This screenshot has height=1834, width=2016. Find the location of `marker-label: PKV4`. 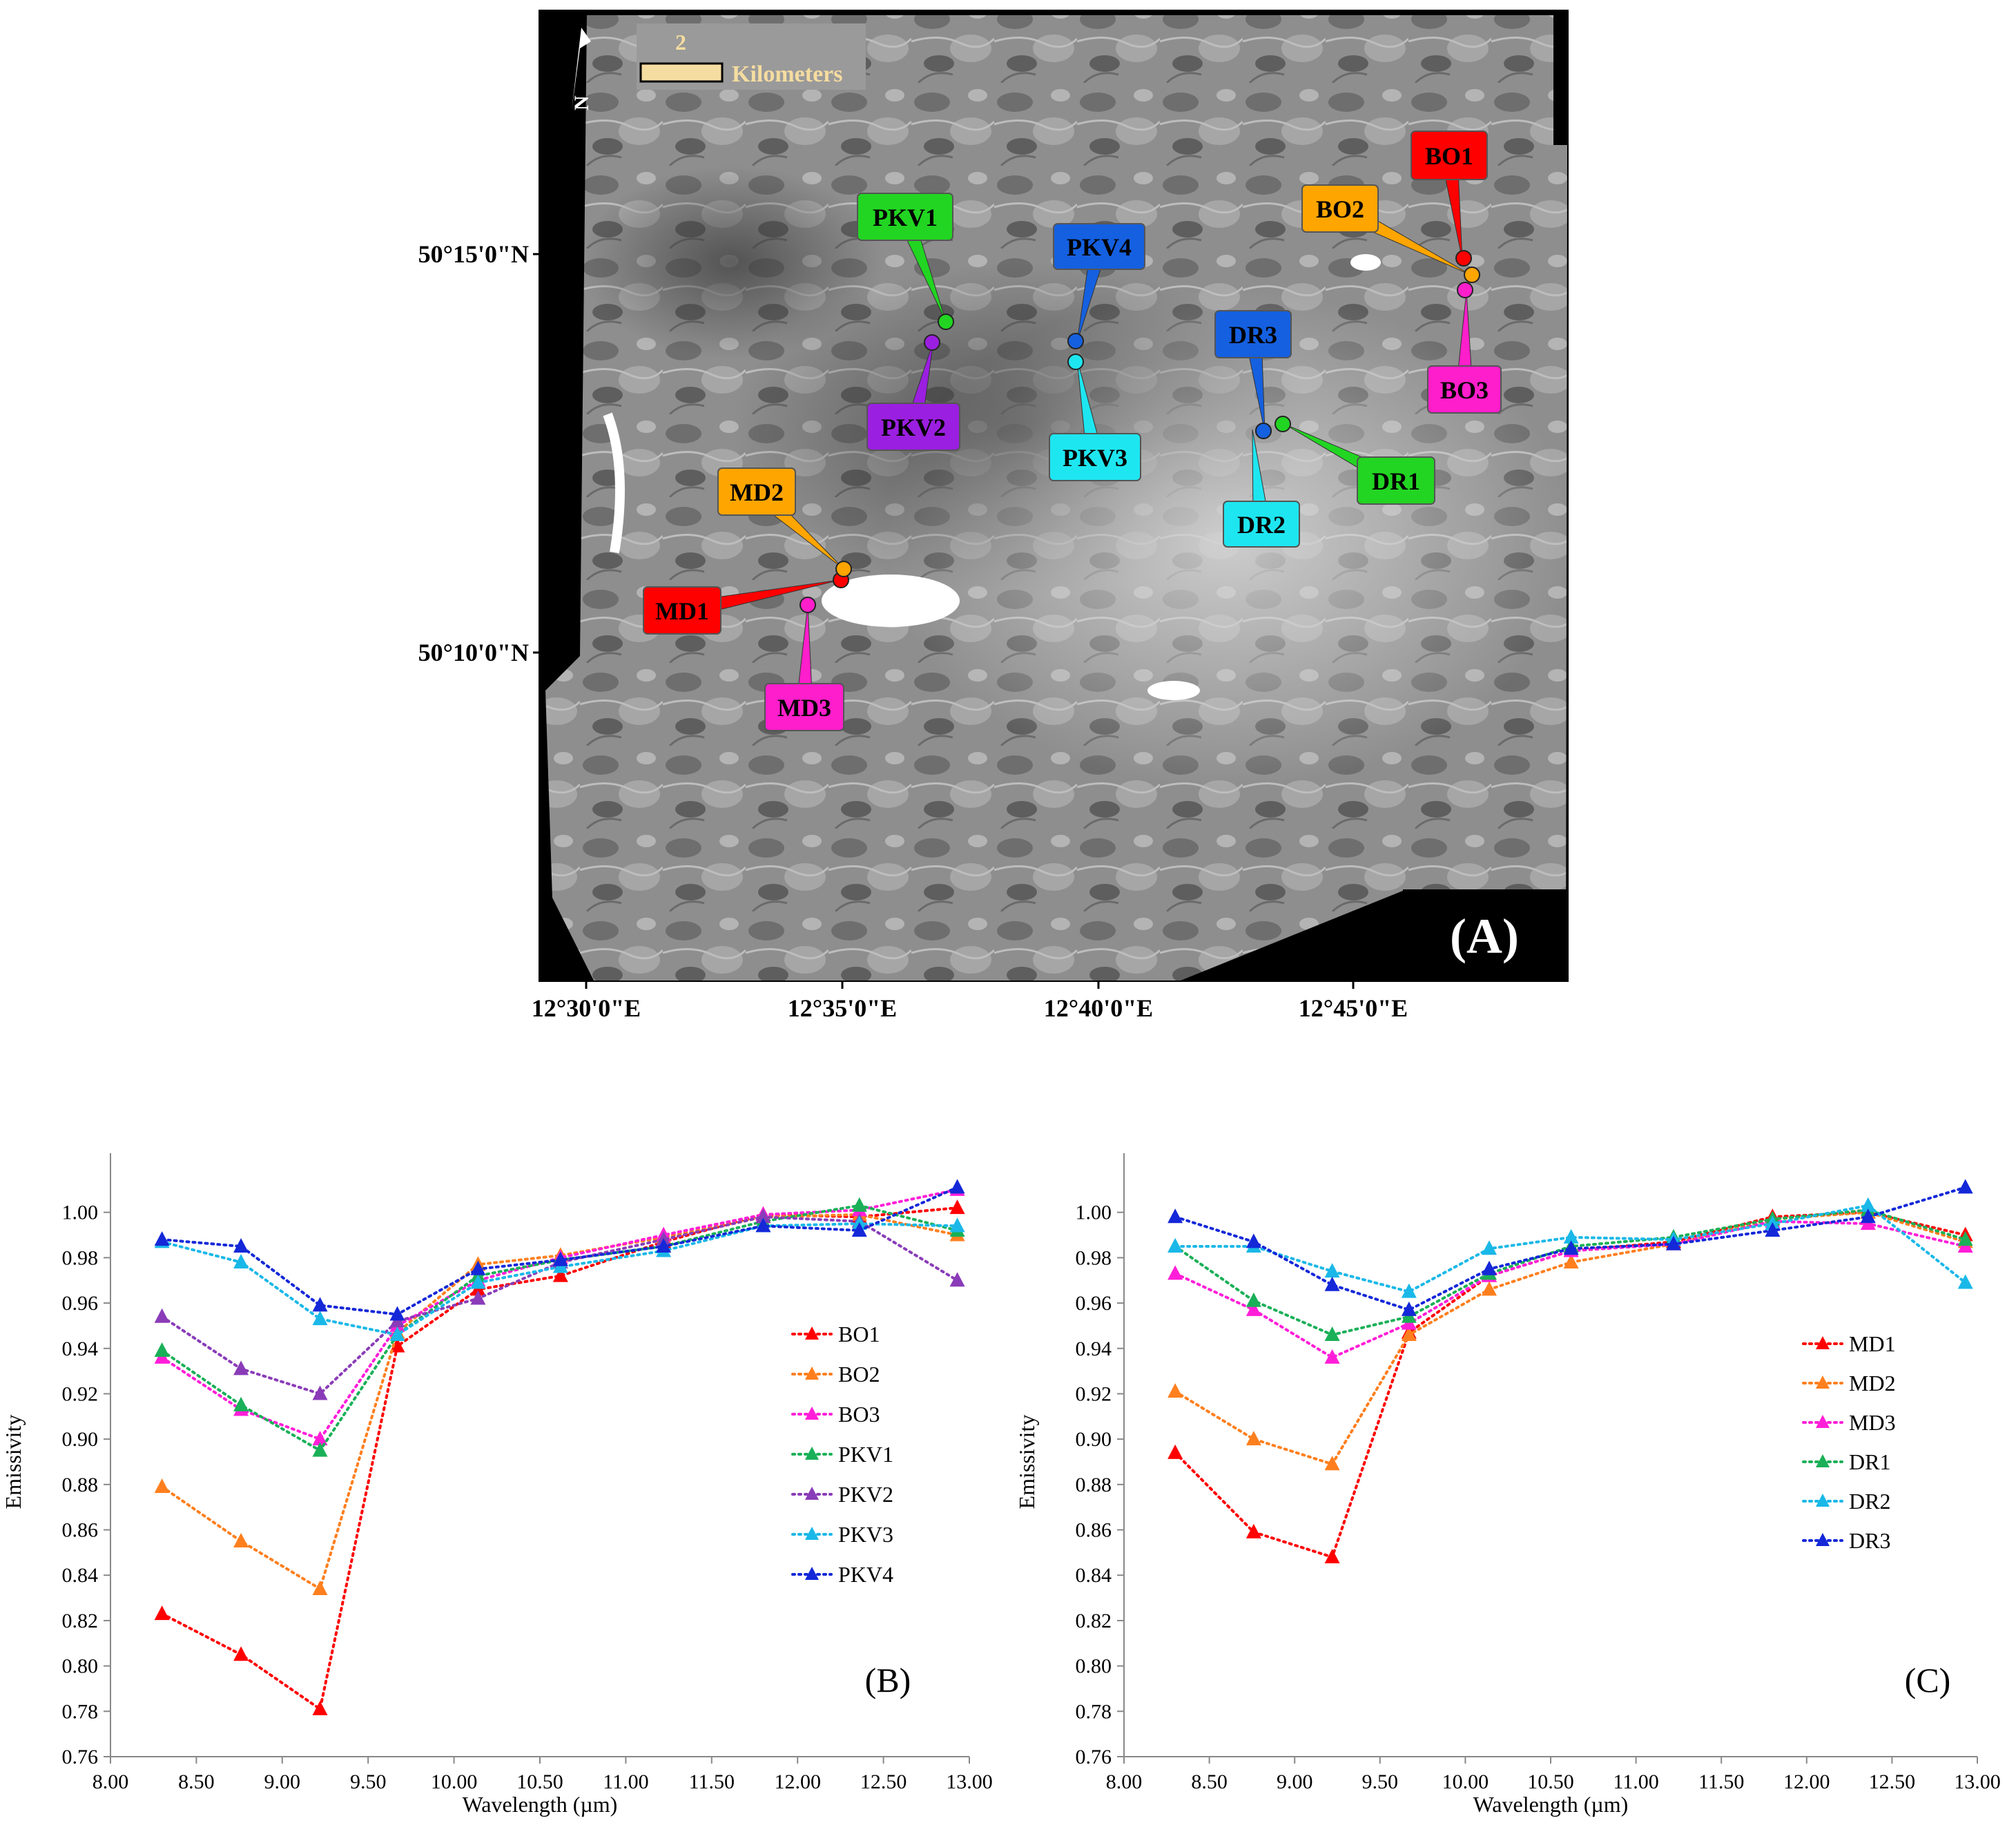

marker-label: PKV4 is located at coordinates (1099, 247).